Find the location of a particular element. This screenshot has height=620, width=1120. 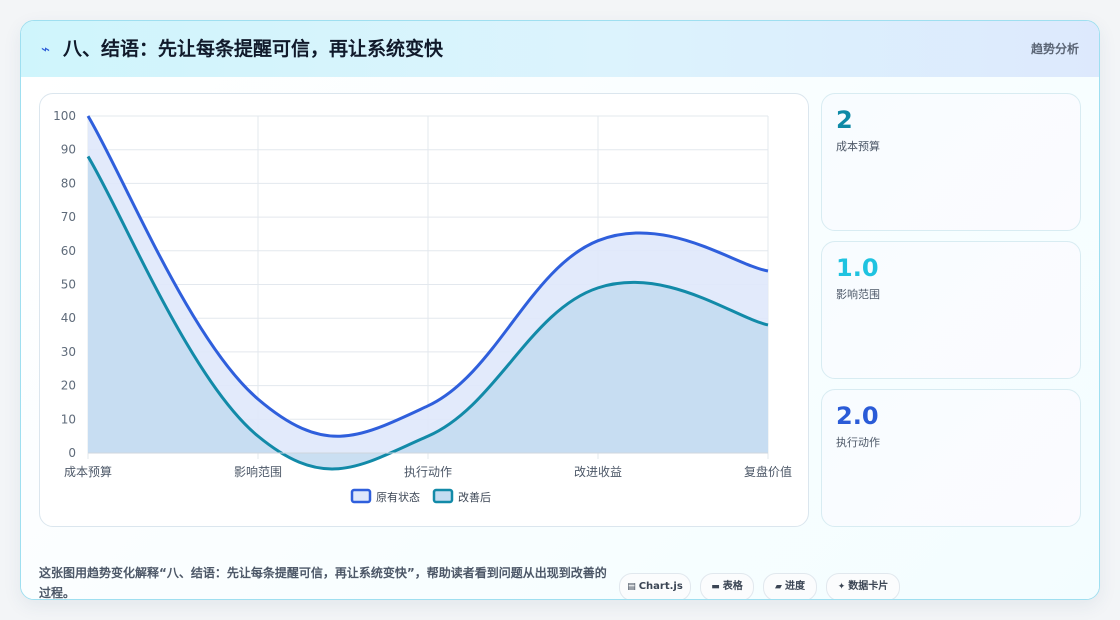

sparkle-icon: ✦ is located at coordinates (841, 587).